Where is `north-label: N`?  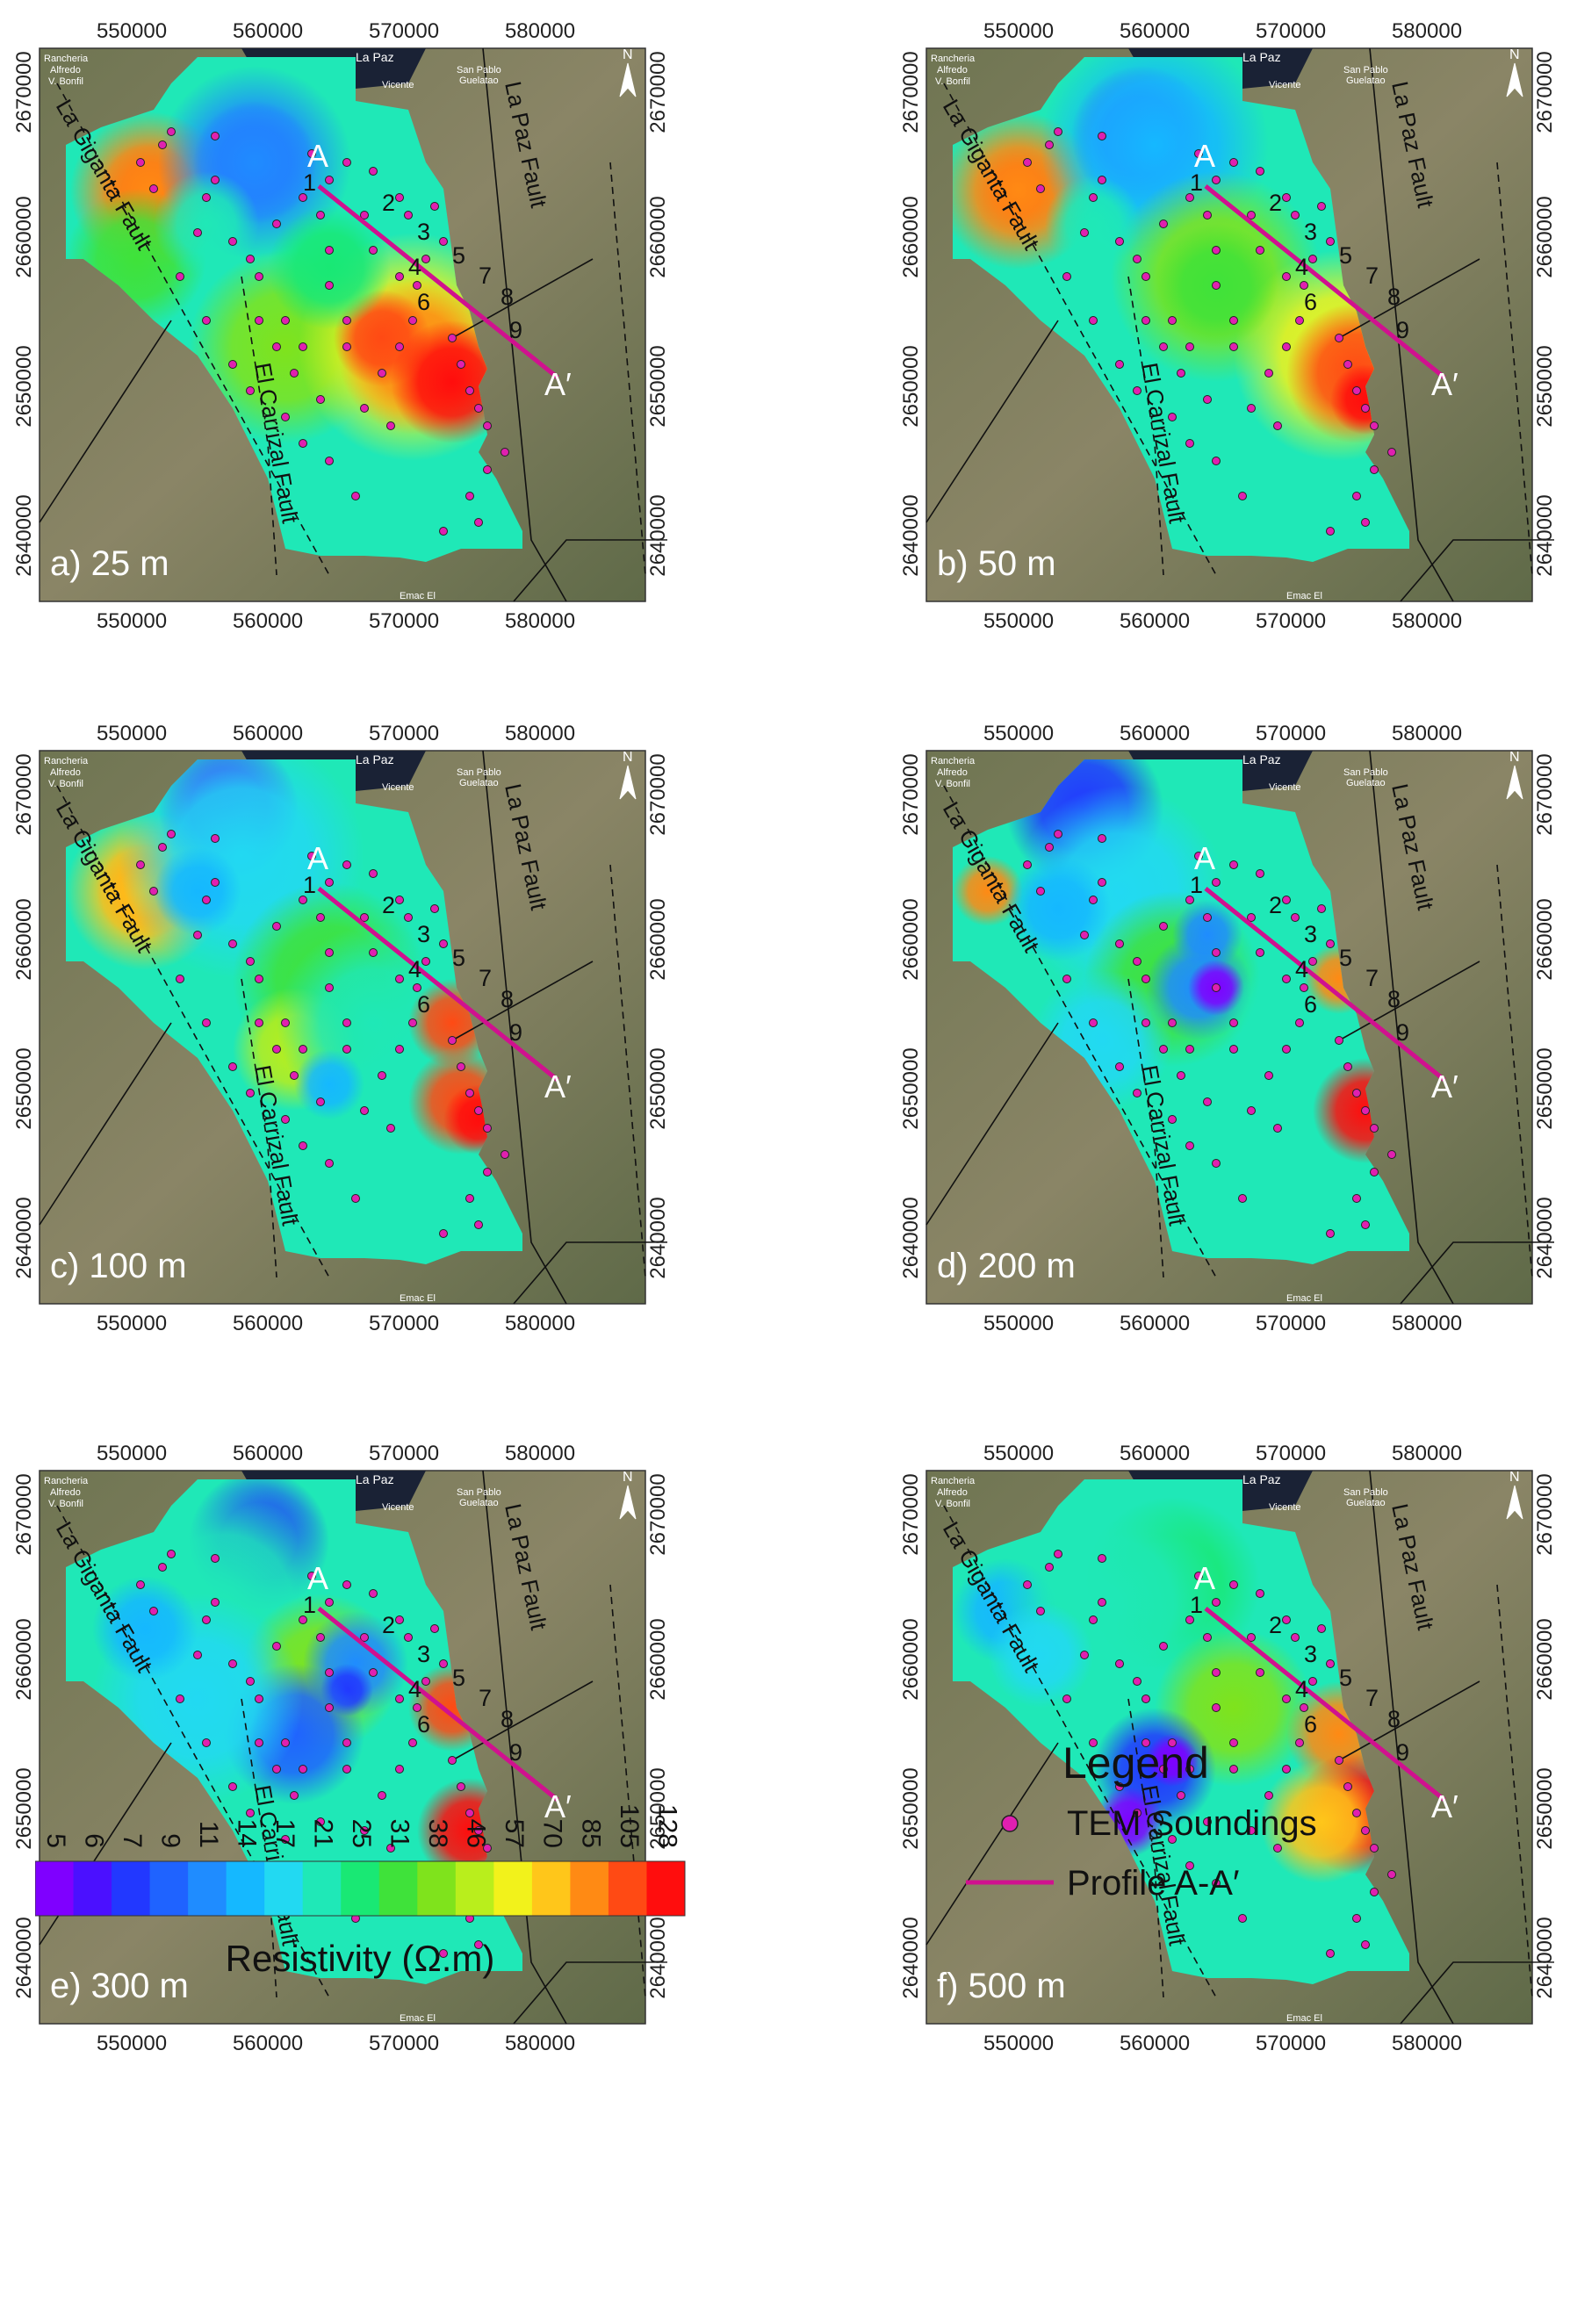
north-label: N is located at coordinates (1514, 757).